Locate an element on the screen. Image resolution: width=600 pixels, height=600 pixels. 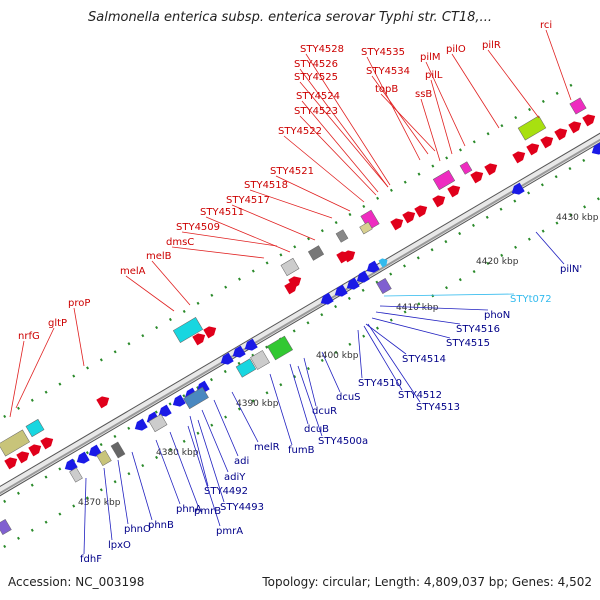
upper-label-4: pilL is located at coordinates (434, 75).